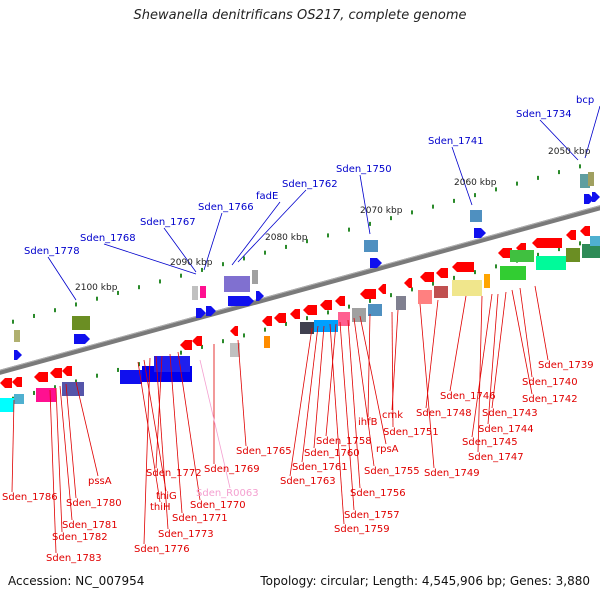 Image resolution: width=600 pixels, height=600 pixels. Describe the element at coordinates (550, 399) in the screenshot. I see `lower-gene-label: Sden_1742` at that location.